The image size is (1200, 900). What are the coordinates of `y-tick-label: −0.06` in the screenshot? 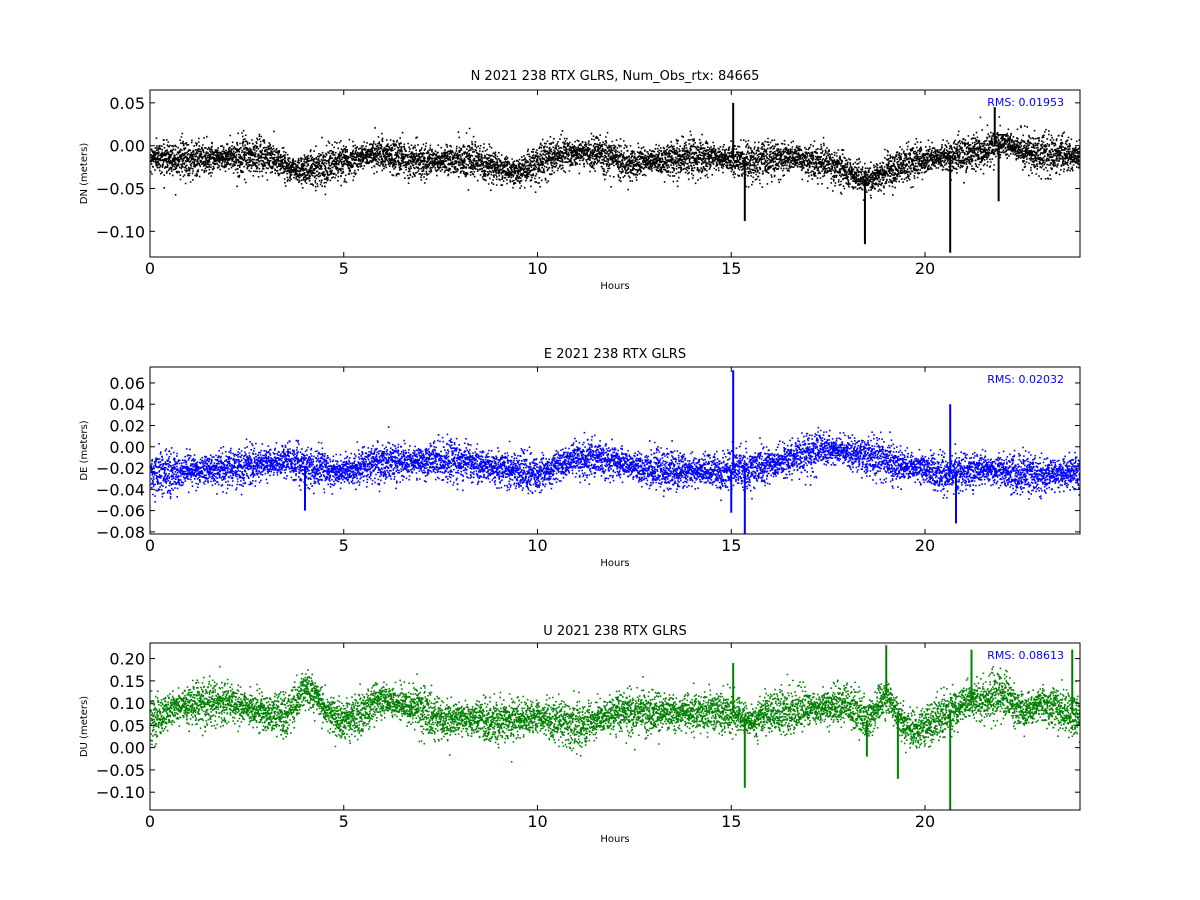 It's located at (120, 511).